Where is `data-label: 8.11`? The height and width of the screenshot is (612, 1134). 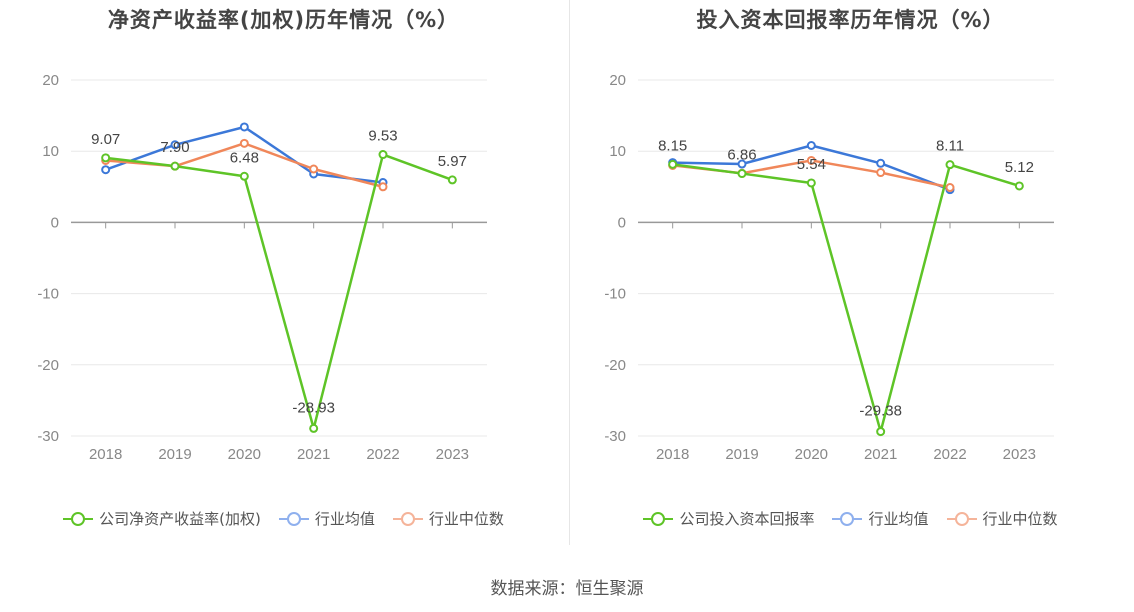
data-label: 8.11 is located at coordinates (950, 146).